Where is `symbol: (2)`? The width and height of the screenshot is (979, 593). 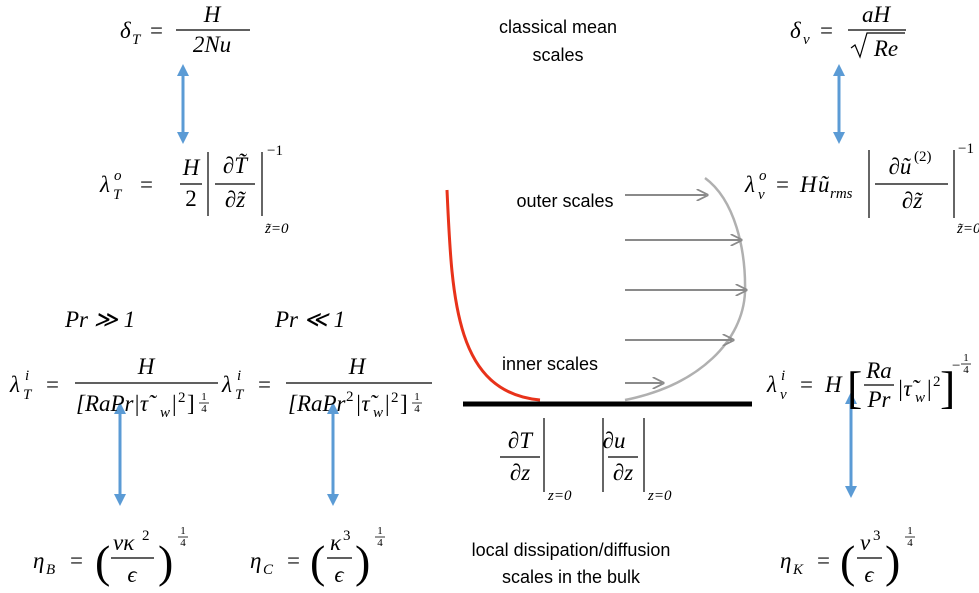 symbol: (2) is located at coordinates (923, 157).